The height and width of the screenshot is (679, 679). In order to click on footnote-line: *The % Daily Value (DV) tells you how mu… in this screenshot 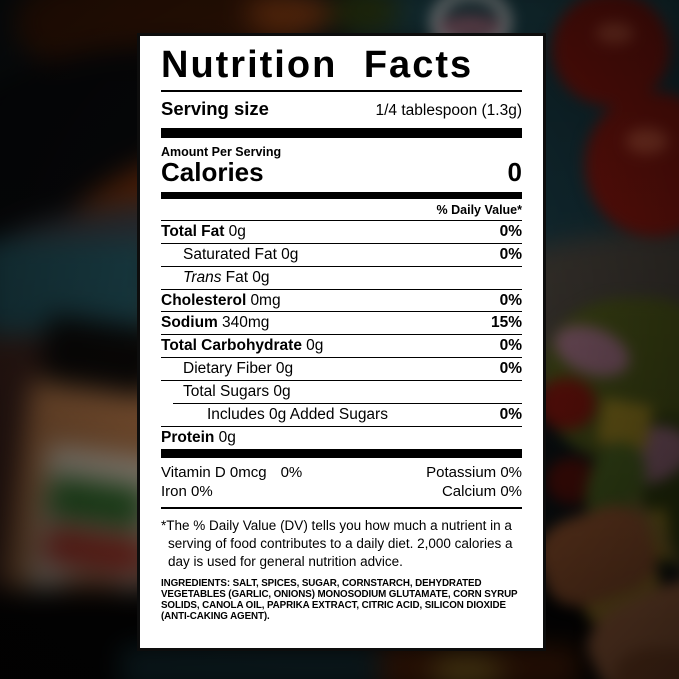, I will do `click(336, 525)`.